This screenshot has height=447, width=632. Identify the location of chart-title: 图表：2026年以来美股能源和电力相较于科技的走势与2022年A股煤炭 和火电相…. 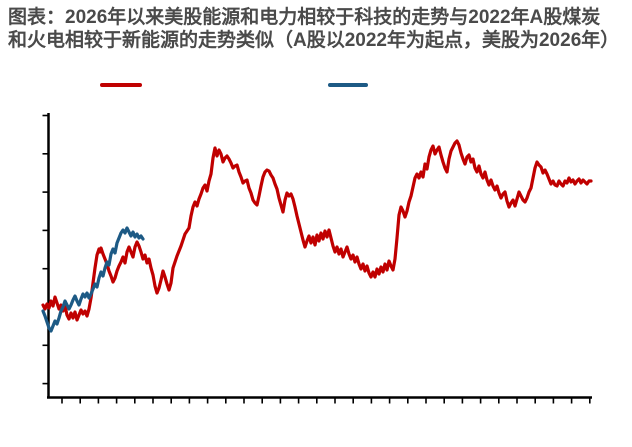
(318, 29).